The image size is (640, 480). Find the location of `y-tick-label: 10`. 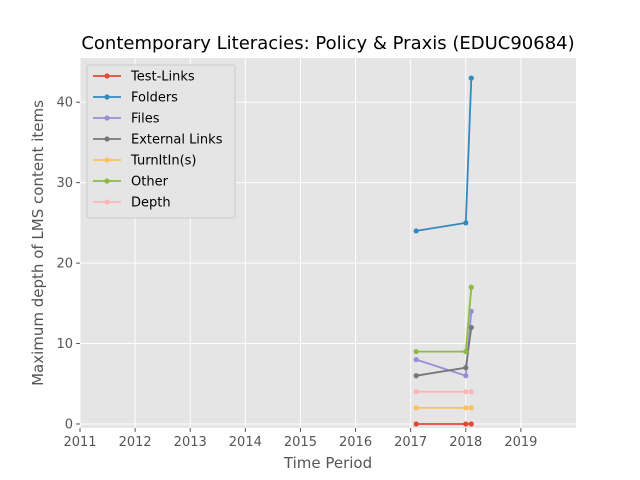

y-tick-label: 10 is located at coordinates (64, 344).